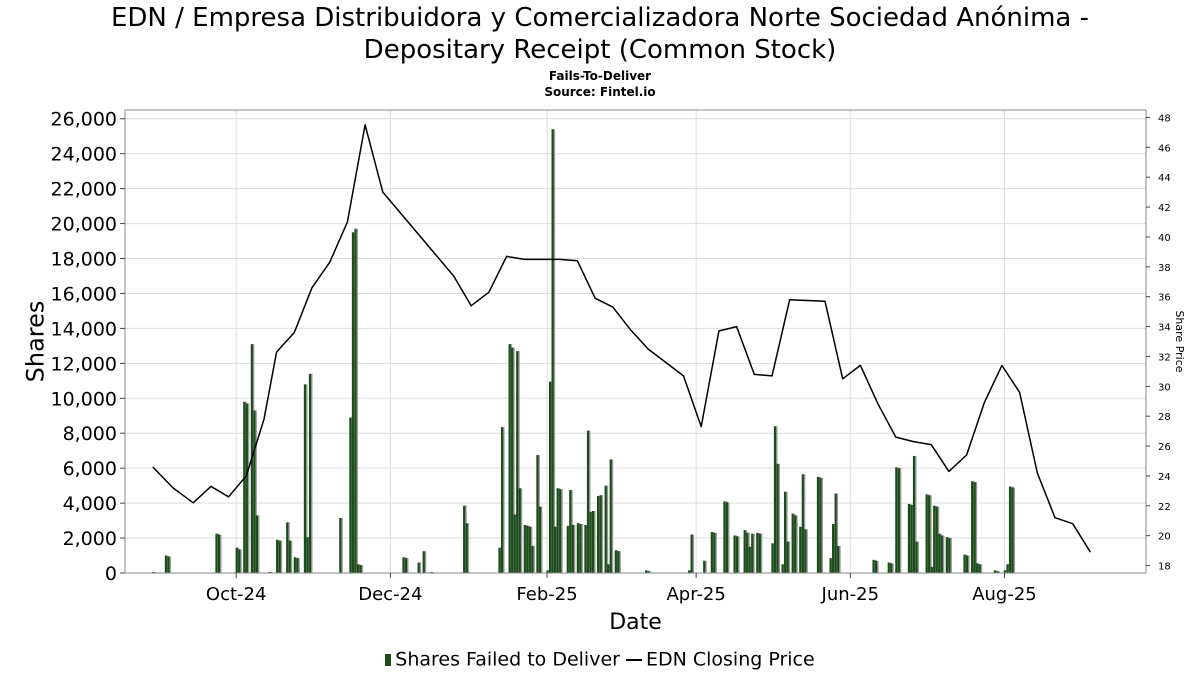 The width and height of the screenshot is (1200, 675). I want to click on y-tick-label: 14,000, so click(84, 329).